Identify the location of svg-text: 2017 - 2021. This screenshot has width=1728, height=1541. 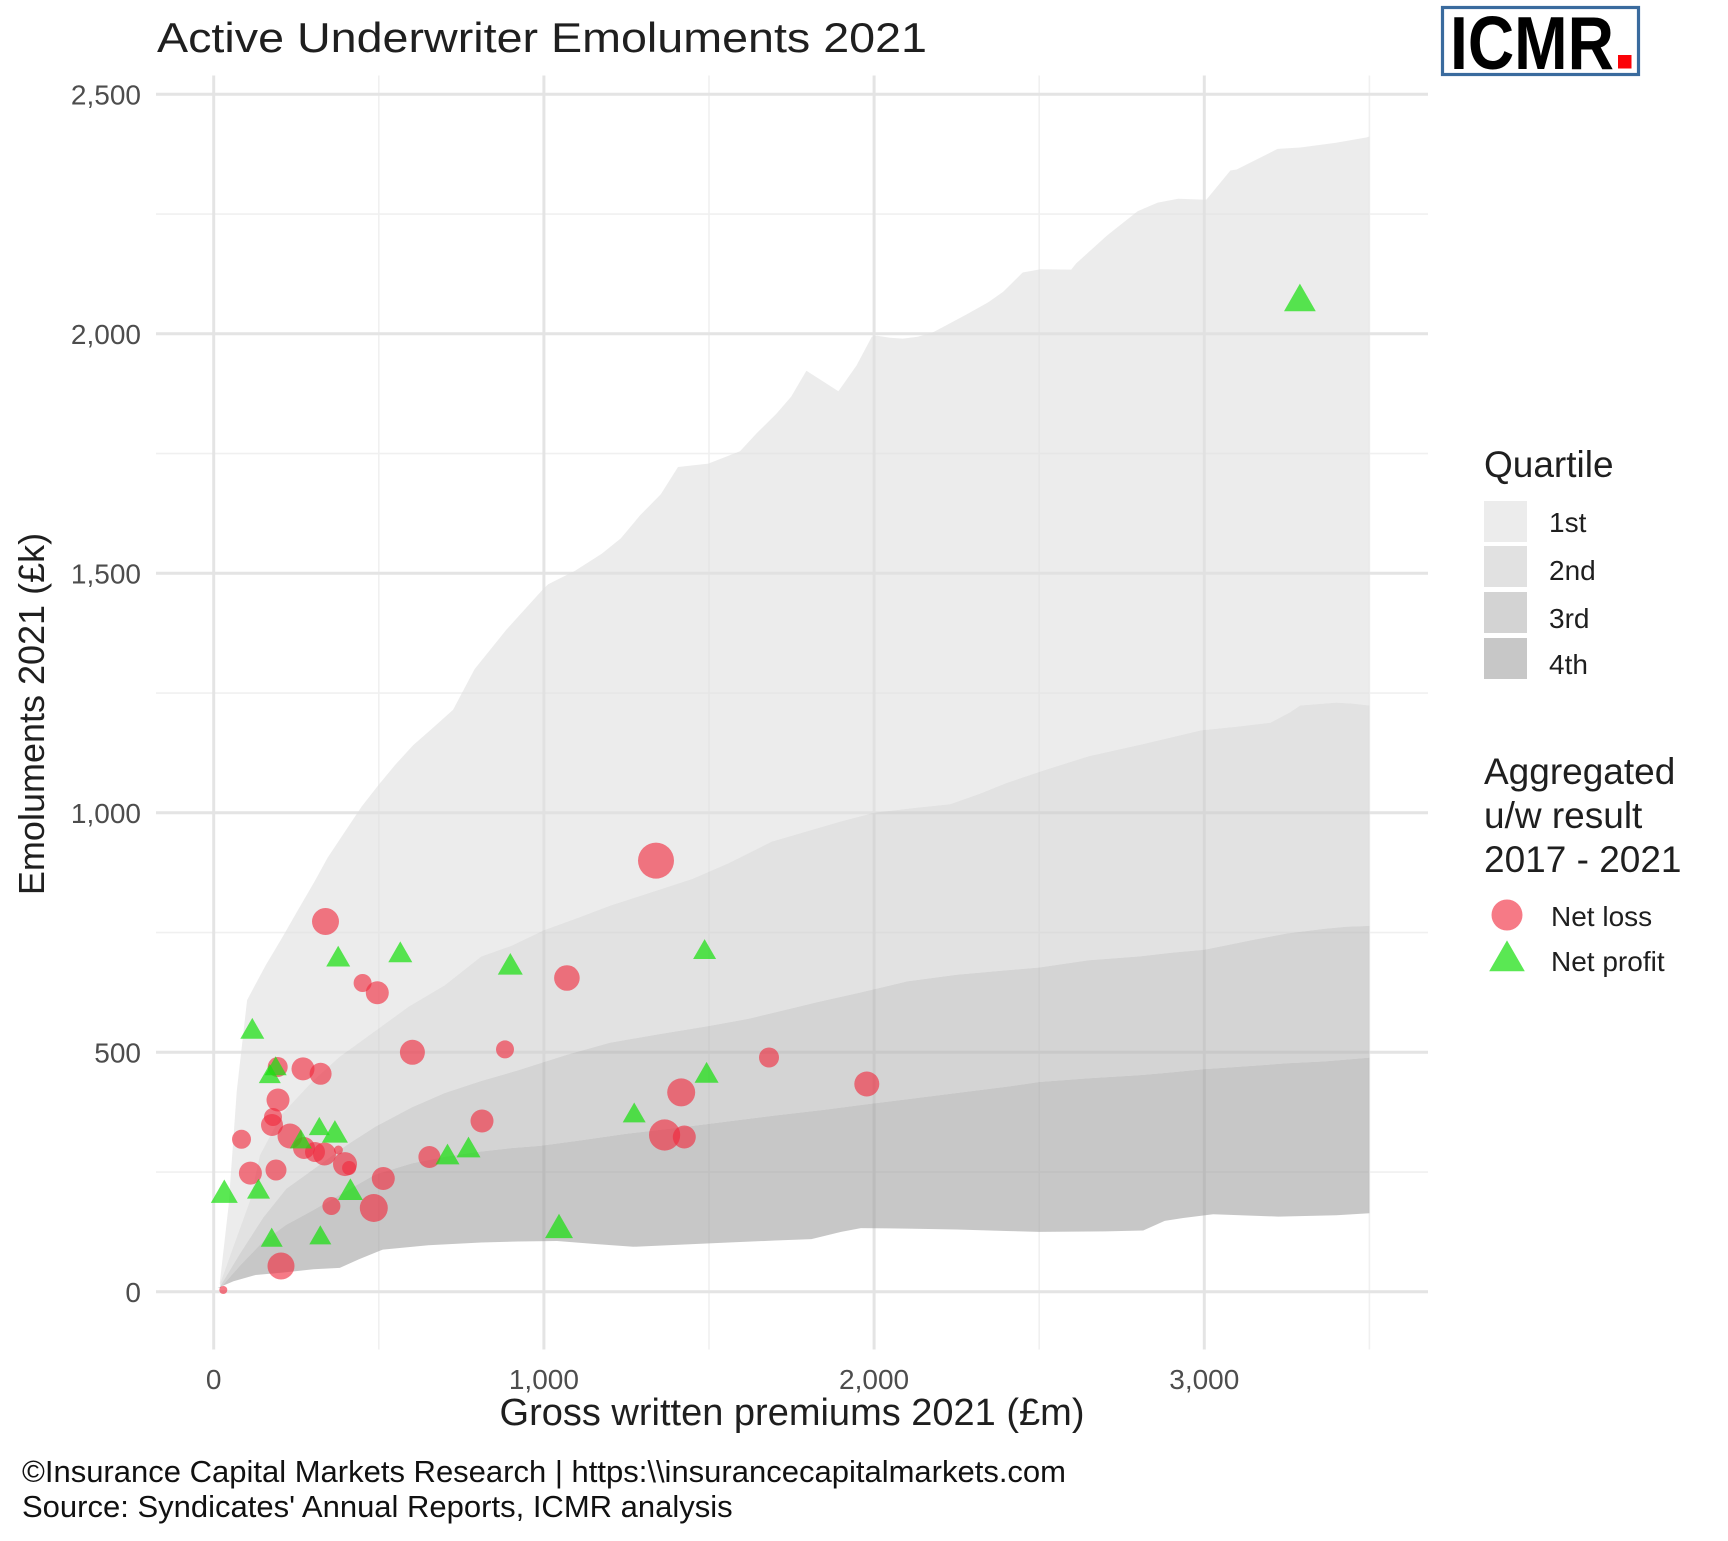
(1583, 859).